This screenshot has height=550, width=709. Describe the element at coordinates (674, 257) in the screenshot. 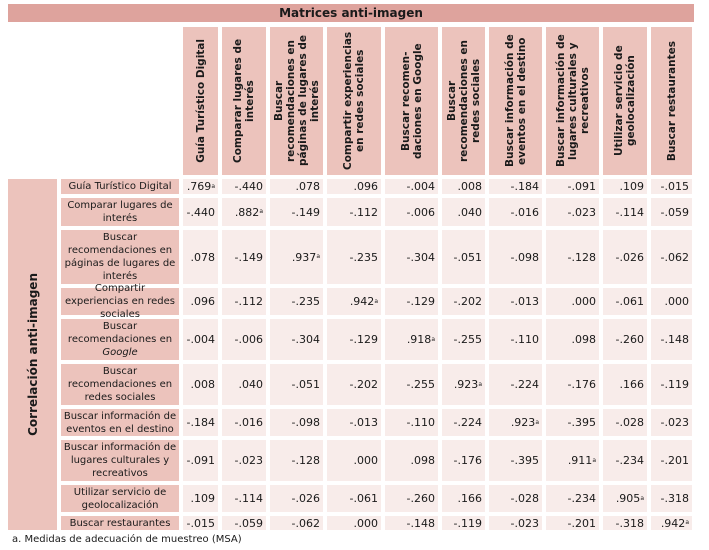

I see `cell-value: -.062` at that location.